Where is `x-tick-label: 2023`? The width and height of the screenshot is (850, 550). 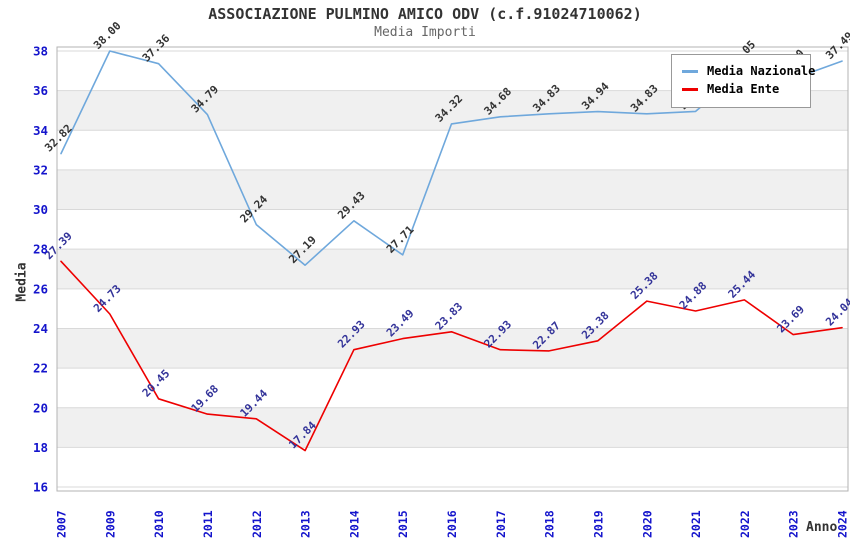
x-tick-label: 2023 is located at coordinates (794, 524).